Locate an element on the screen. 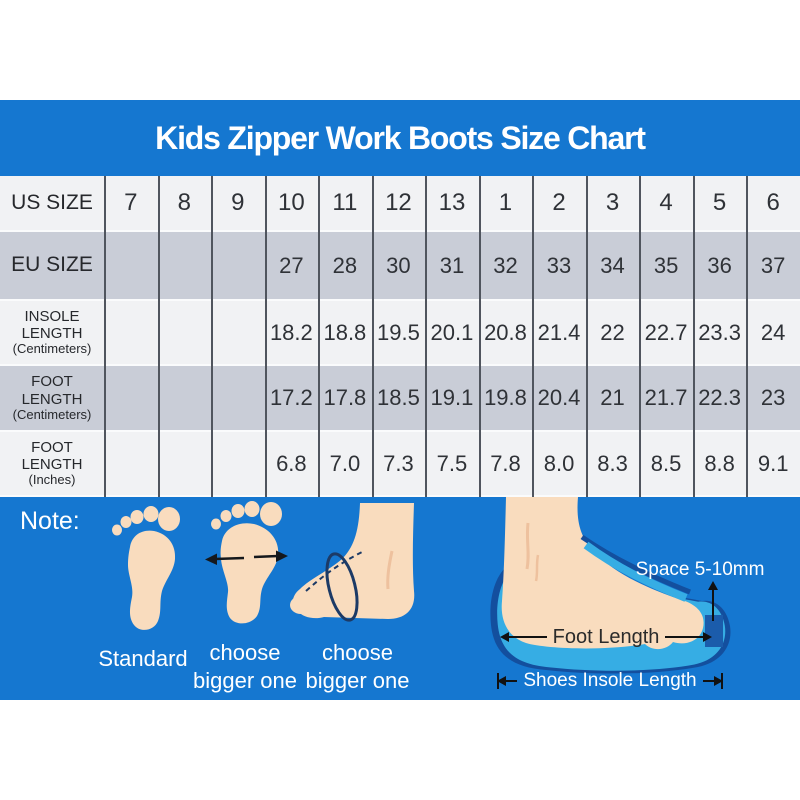  page-title: Kids Zipper Work Boots Size Chart is located at coordinates (400, 137).